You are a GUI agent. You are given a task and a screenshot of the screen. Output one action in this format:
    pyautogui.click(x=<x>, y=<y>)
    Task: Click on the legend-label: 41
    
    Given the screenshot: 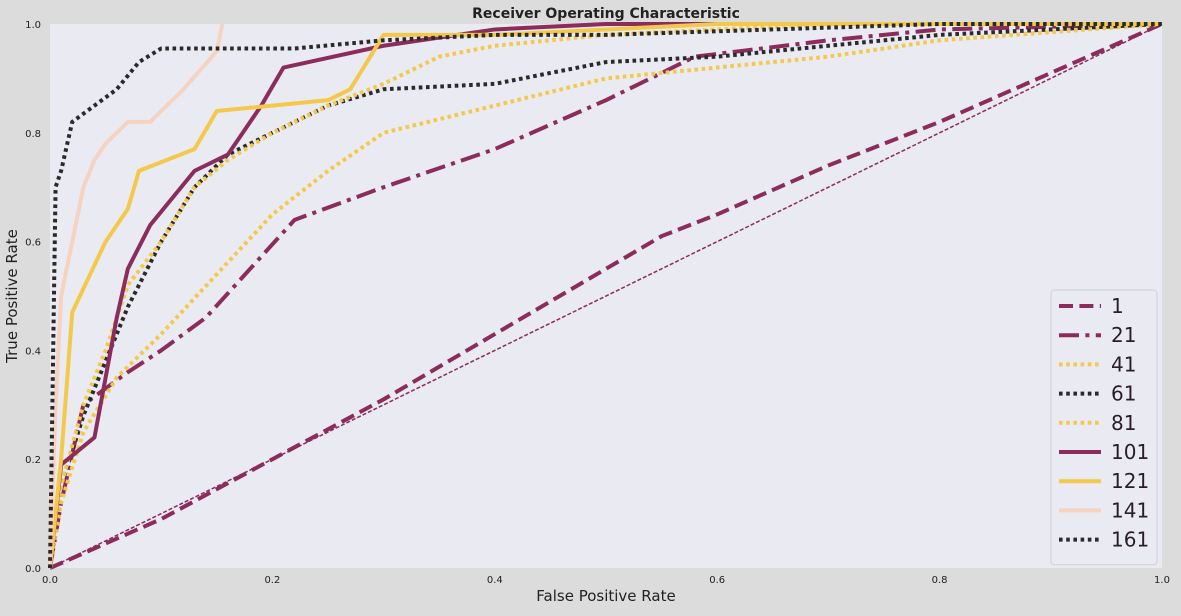 What is the action you would take?
    pyautogui.click(x=1123, y=364)
    